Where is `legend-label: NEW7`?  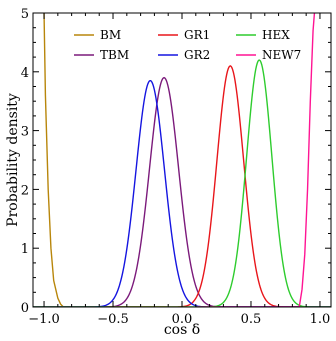 legend-label: NEW7 is located at coordinates (281, 55).